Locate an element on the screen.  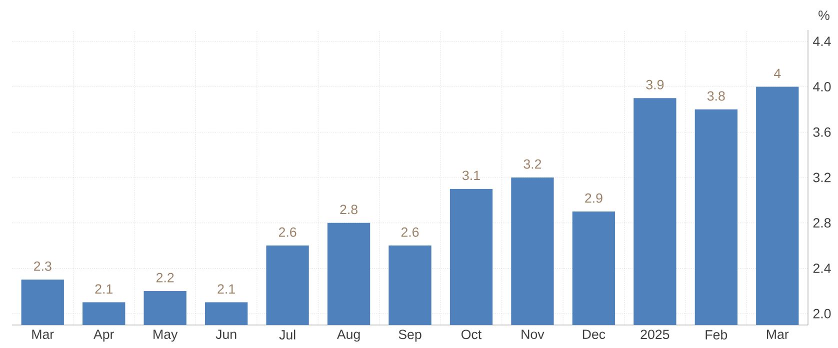
y-tick-label: 2.8 is located at coordinates (822, 223).